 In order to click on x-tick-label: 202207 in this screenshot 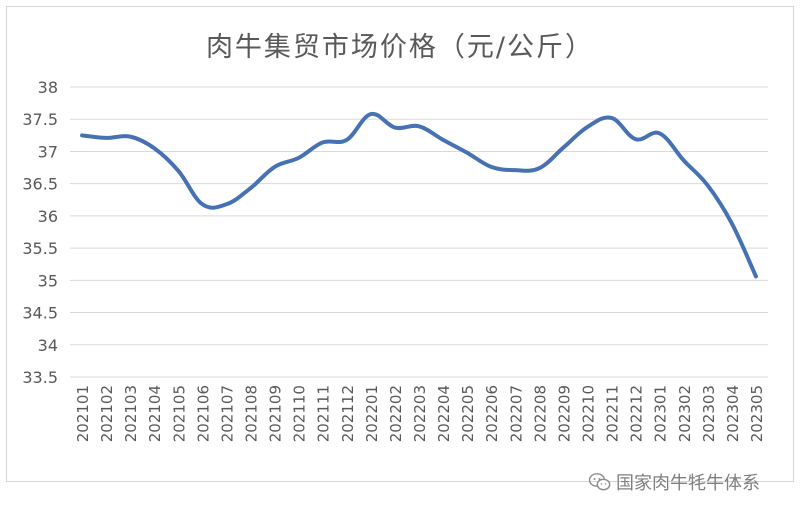, I will do `click(516, 413)`.